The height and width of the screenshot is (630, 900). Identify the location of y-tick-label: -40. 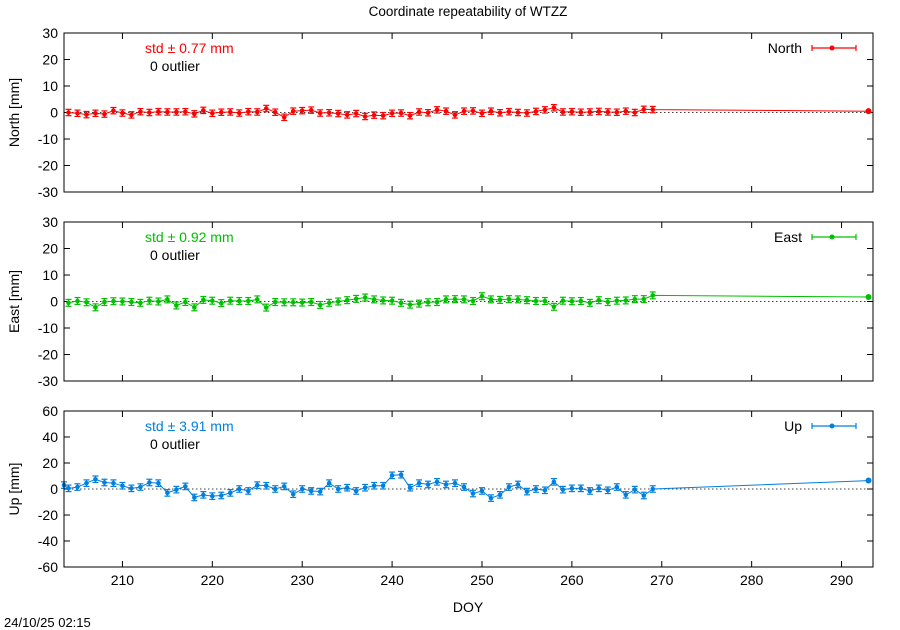
(48, 541).